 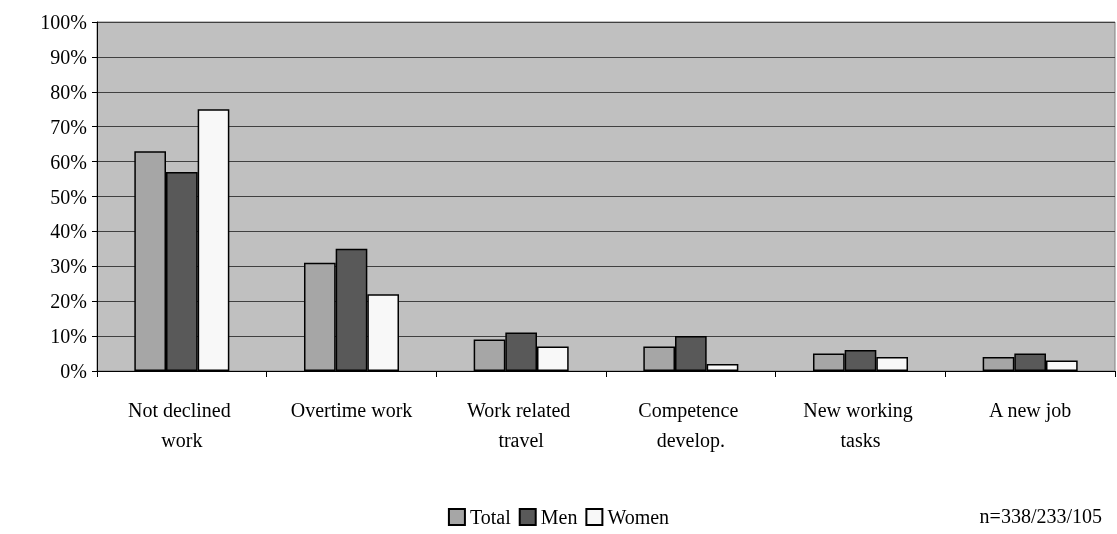 I want to click on y-tick-label: 70%, so click(x=68, y=126).